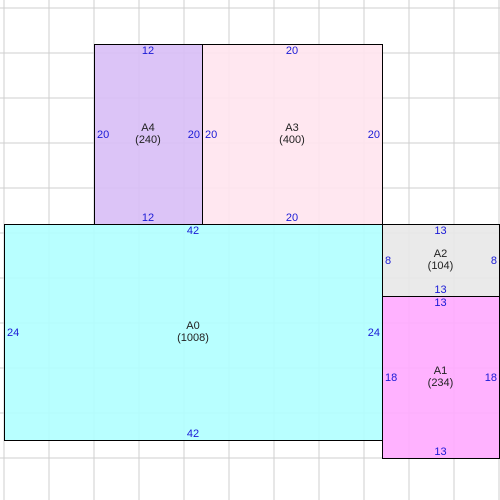 Image resolution: width=500 pixels, height=500 pixels. Describe the element at coordinates (193, 338) in the screenshot. I see `rect-a0-area: (1008)` at that location.